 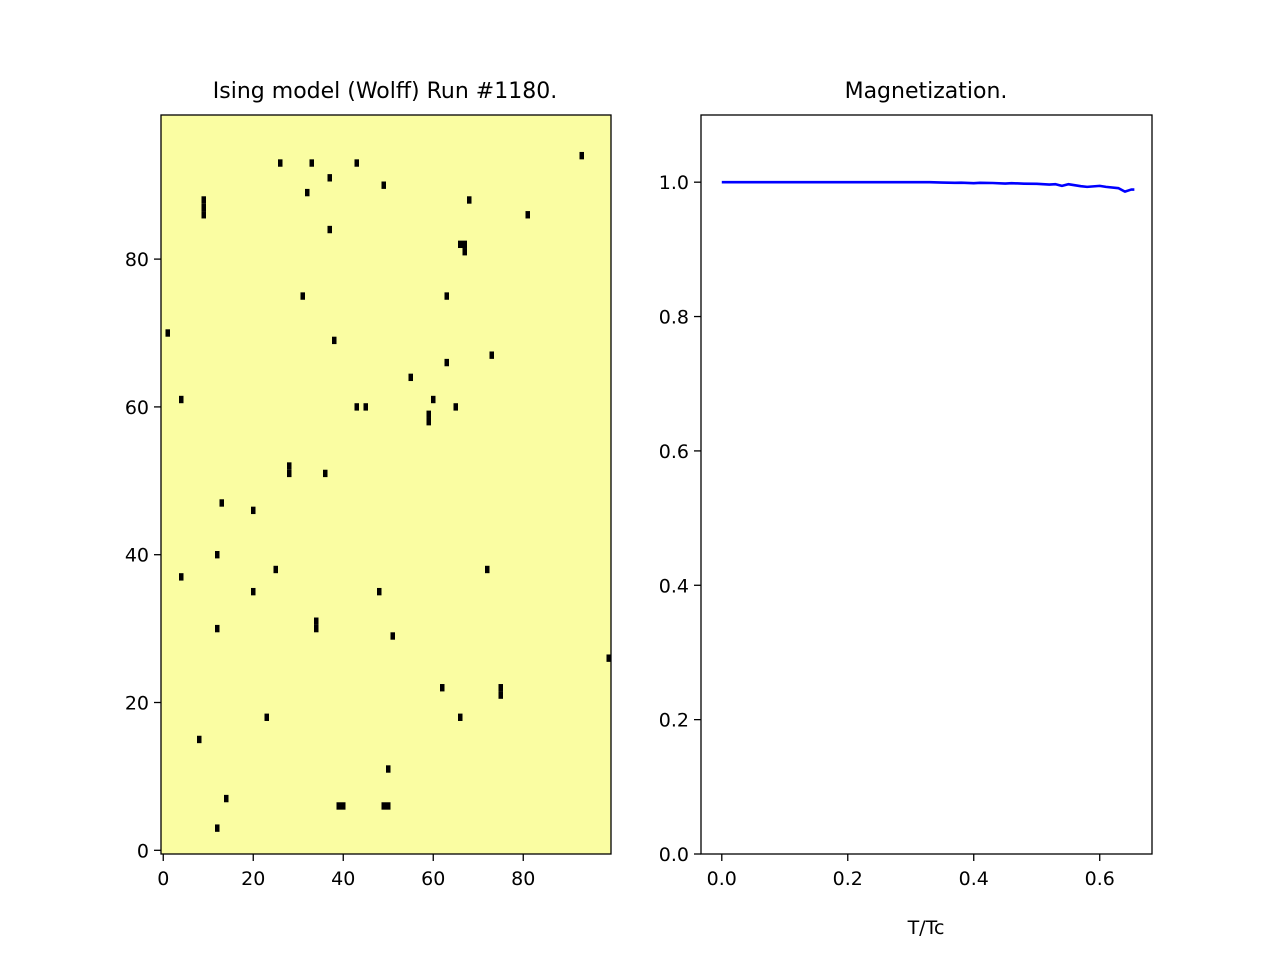 I want to click on x-axis-label: T/Tc, so click(x=926, y=928).